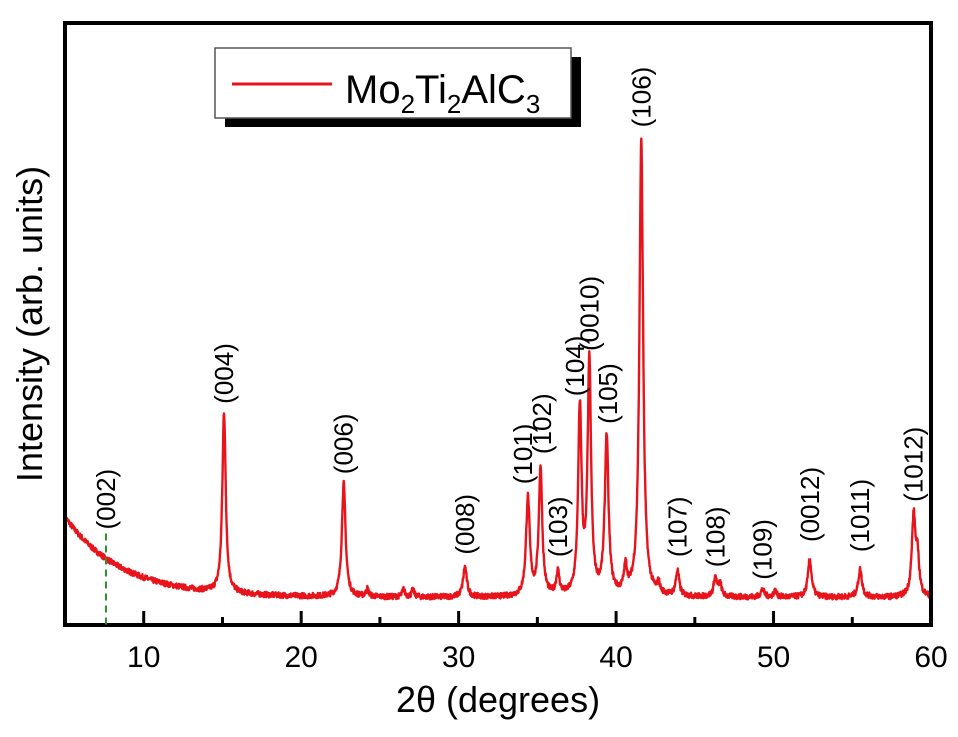 The height and width of the screenshot is (737, 958). What do you see at coordinates (930, 657) in the screenshot?
I see `x-tick-label: 60` at bounding box center [930, 657].